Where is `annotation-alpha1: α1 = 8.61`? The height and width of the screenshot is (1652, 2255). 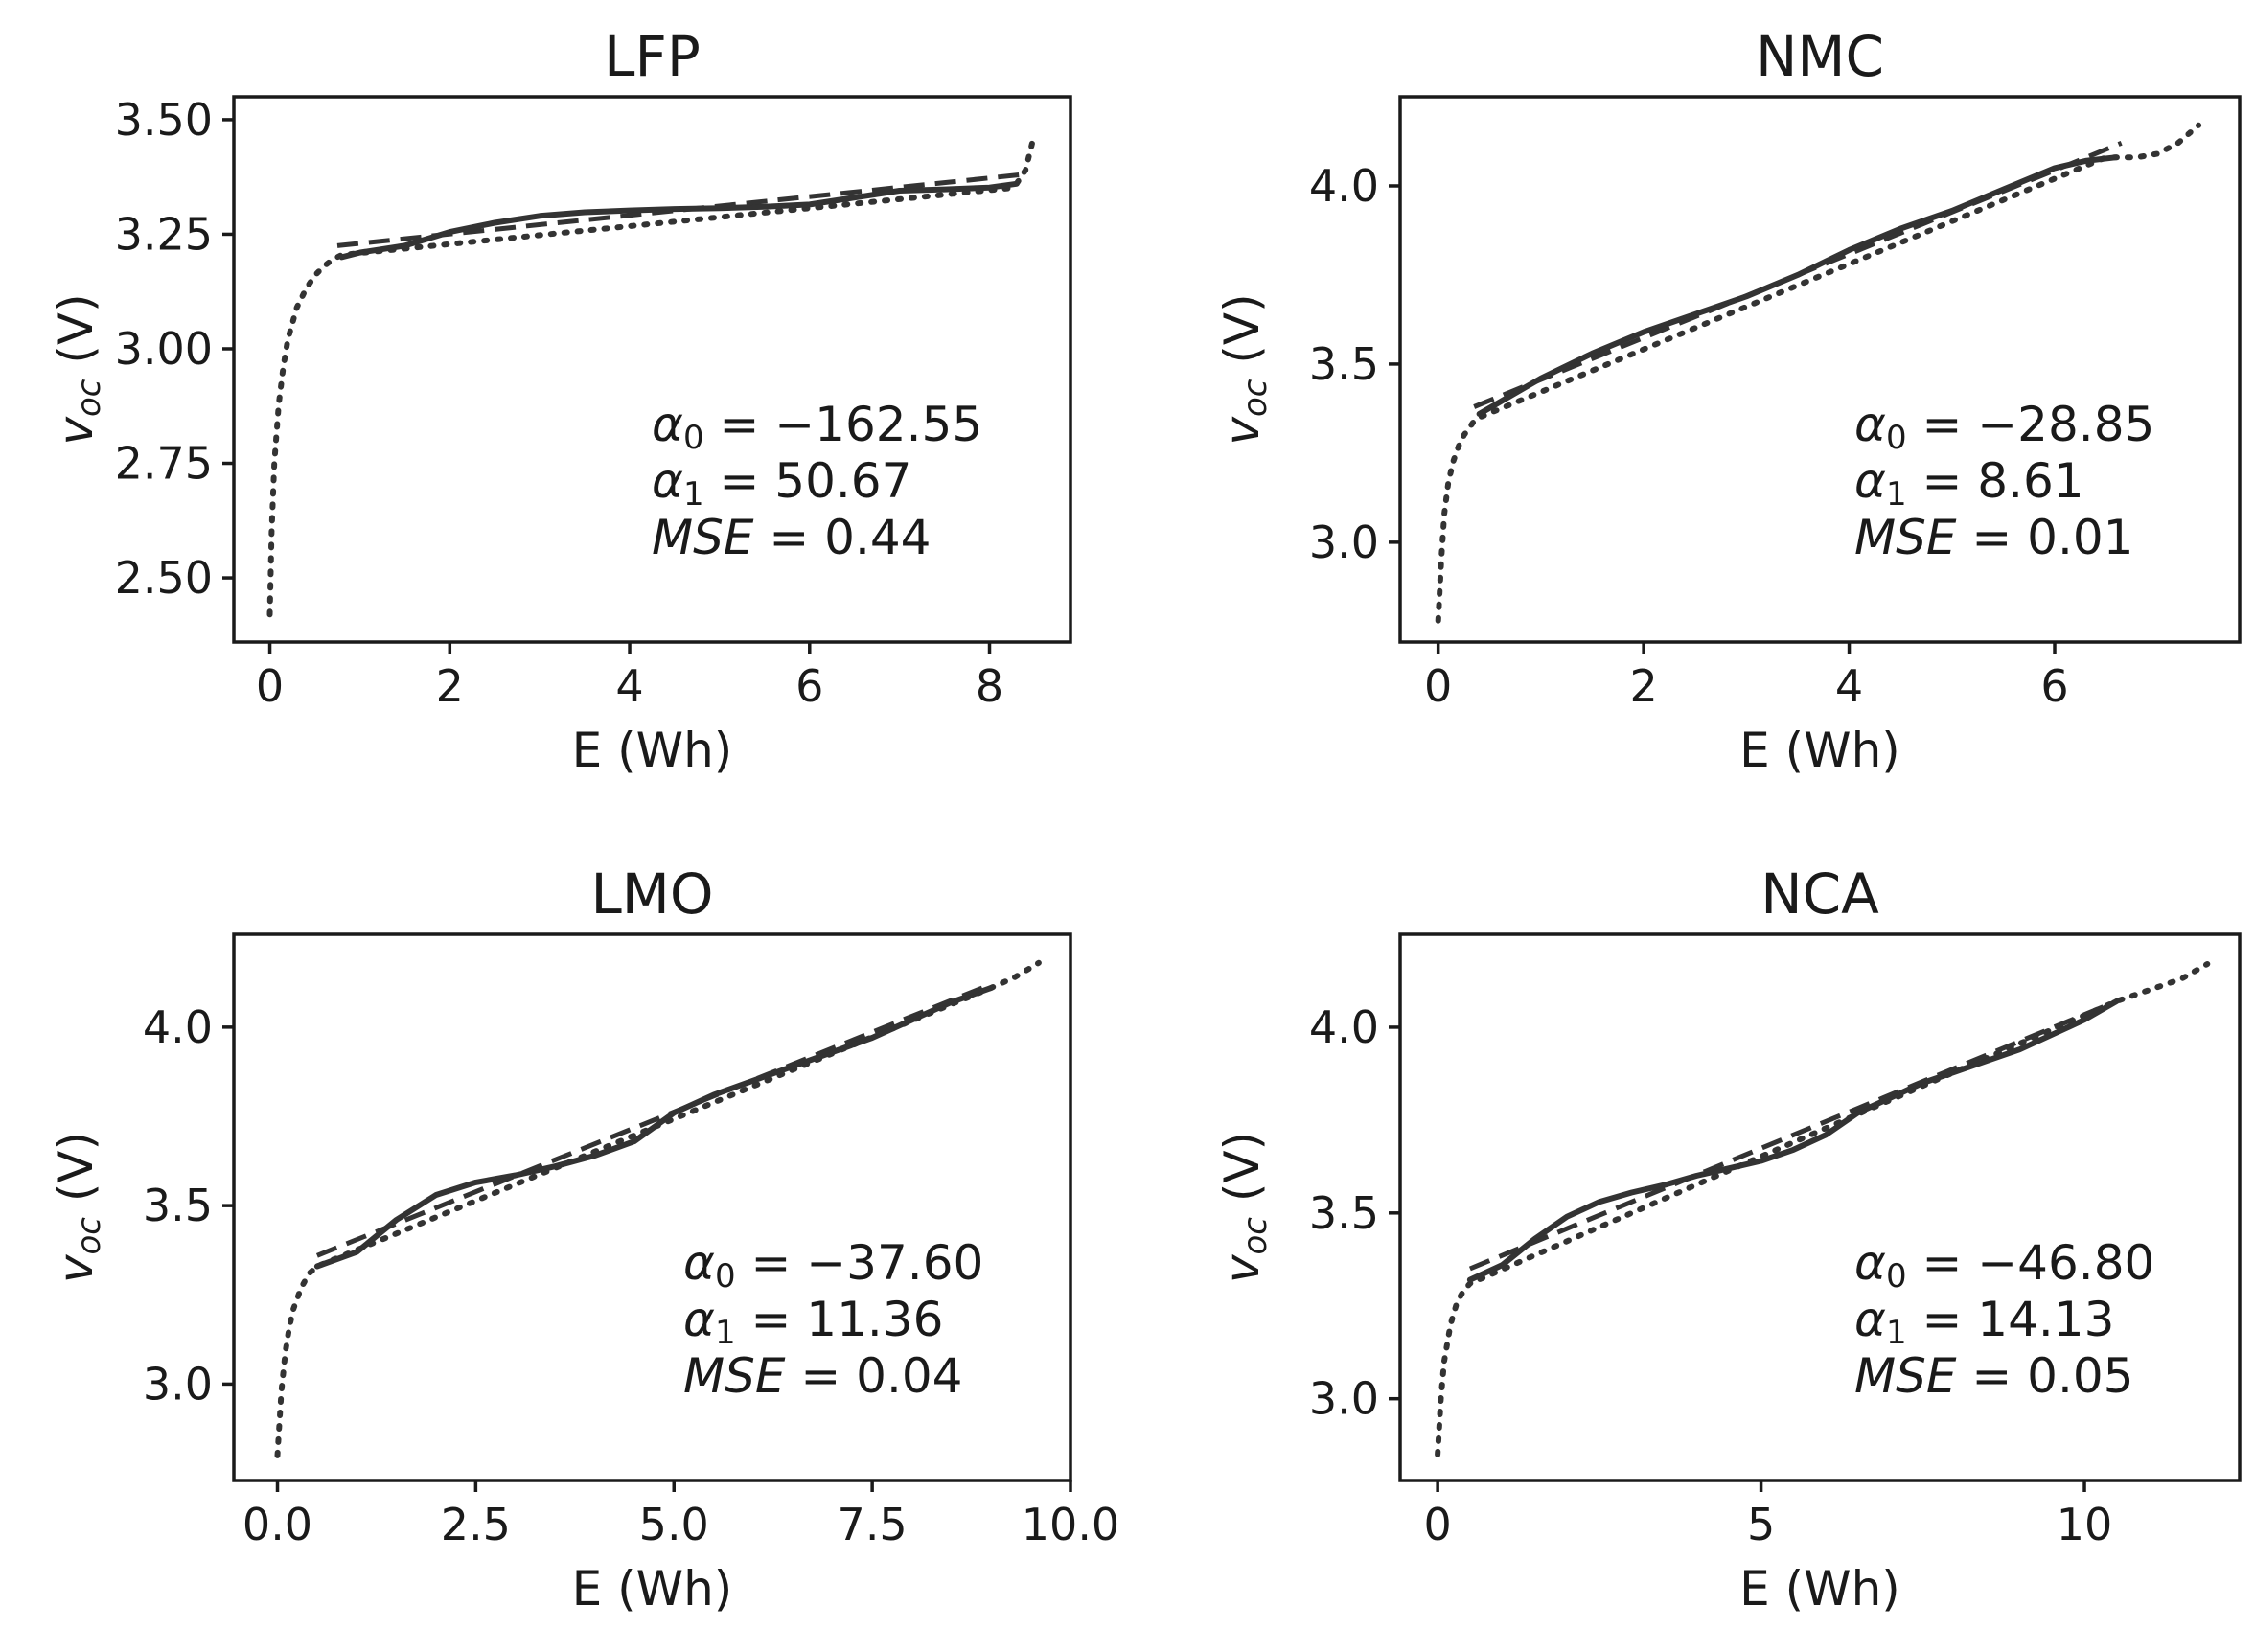 annotation-alpha1: α1 = 8.61 is located at coordinates (1969, 483).